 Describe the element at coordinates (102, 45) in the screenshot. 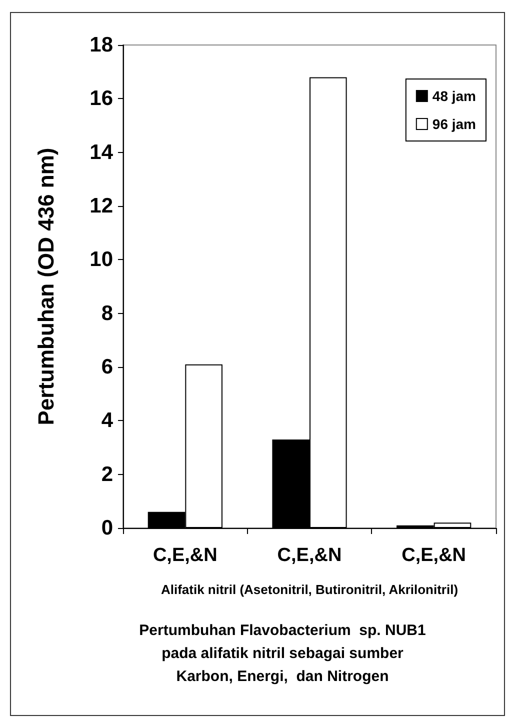

I see `y-tick-label: 18` at that location.